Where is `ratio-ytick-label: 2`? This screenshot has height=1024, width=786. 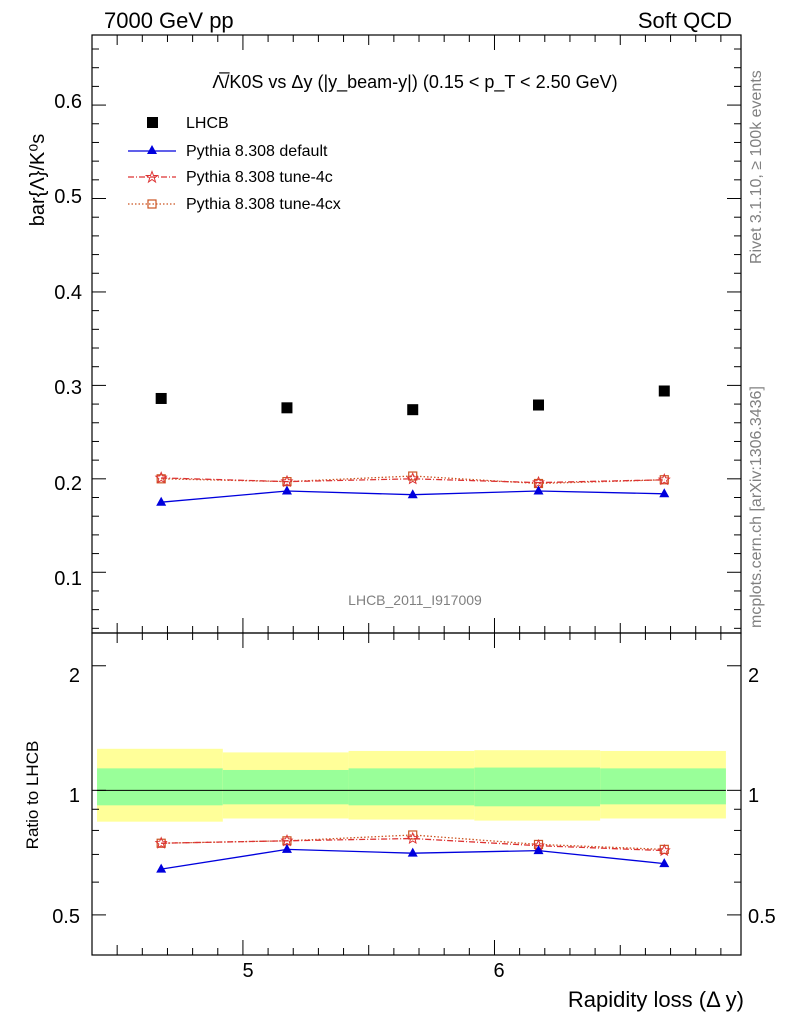
ratio-ytick-label: 2 is located at coordinates (74, 676).